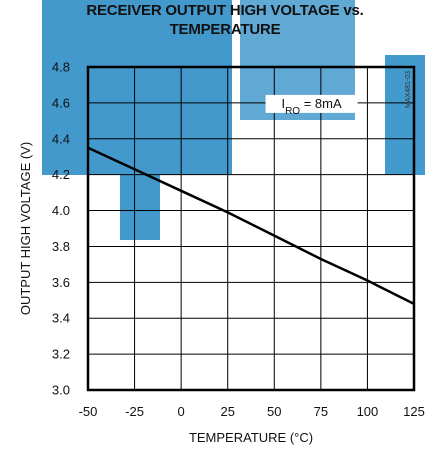 Image resolution: width=436 pixels, height=458 pixels. What do you see at coordinates (274, 411) in the screenshot?
I see `x-tick-label: 50` at bounding box center [274, 411].